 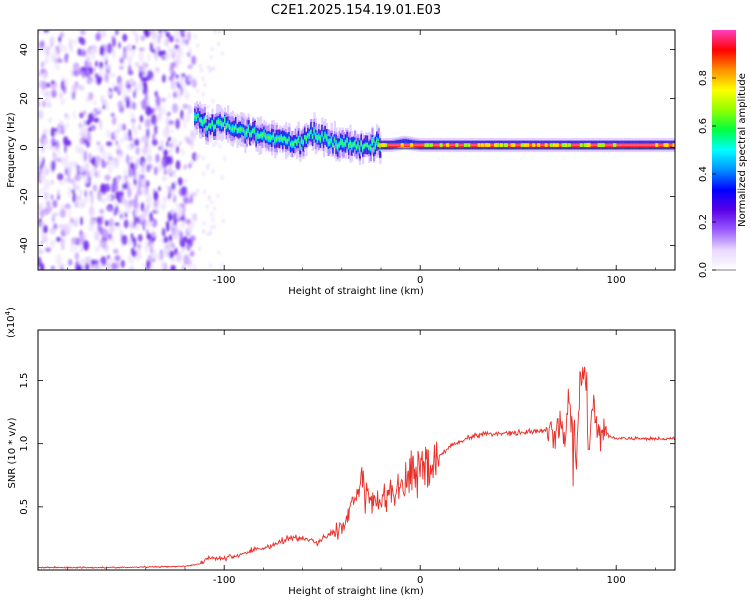 I want to click on x-tick-label: 0, so click(x=420, y=580).